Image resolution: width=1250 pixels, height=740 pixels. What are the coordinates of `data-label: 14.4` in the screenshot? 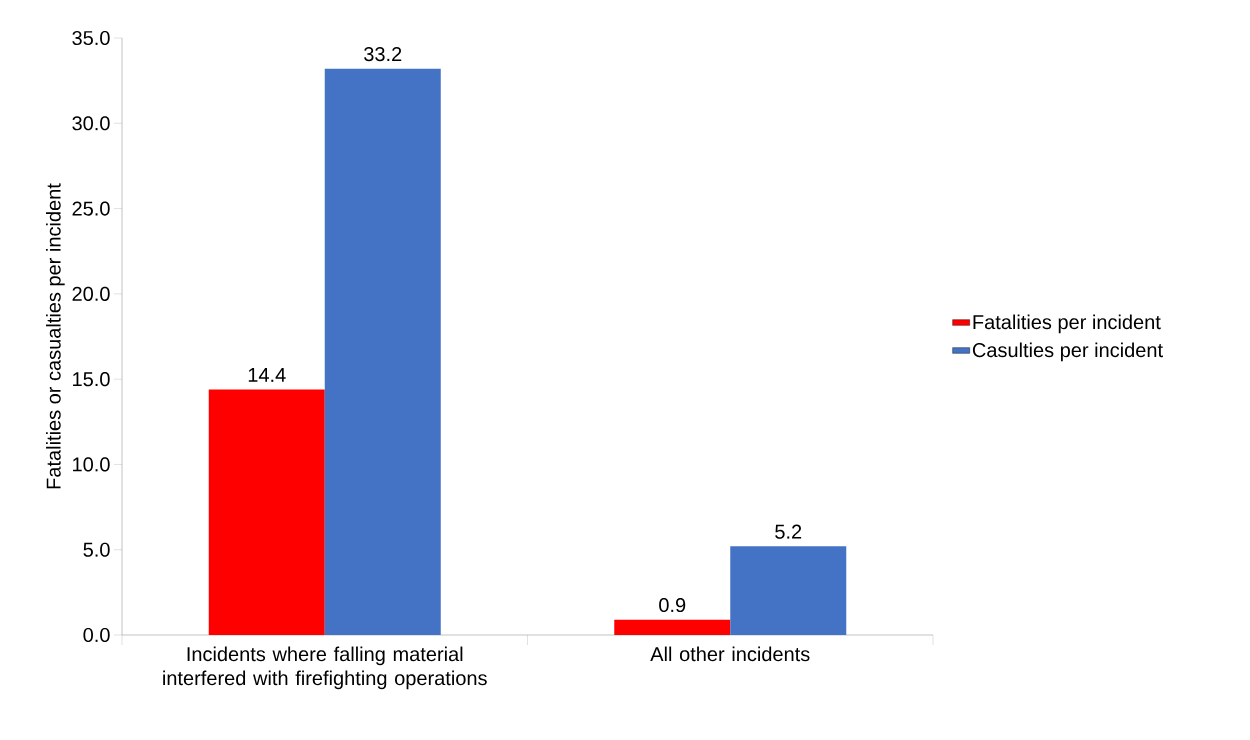 It's located at (267, 375).